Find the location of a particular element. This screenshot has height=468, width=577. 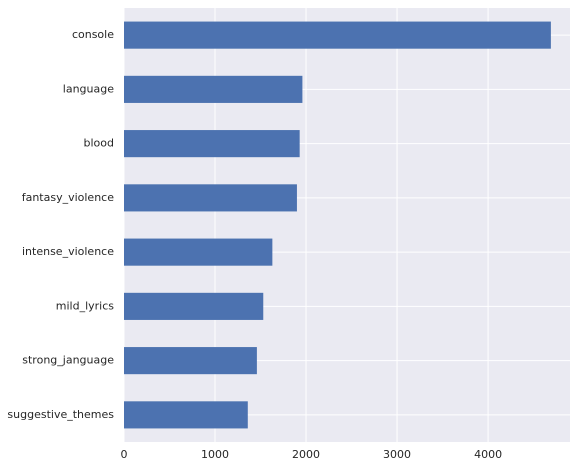

y-tick-label: intense_violence is located at coordinates (68, 251).